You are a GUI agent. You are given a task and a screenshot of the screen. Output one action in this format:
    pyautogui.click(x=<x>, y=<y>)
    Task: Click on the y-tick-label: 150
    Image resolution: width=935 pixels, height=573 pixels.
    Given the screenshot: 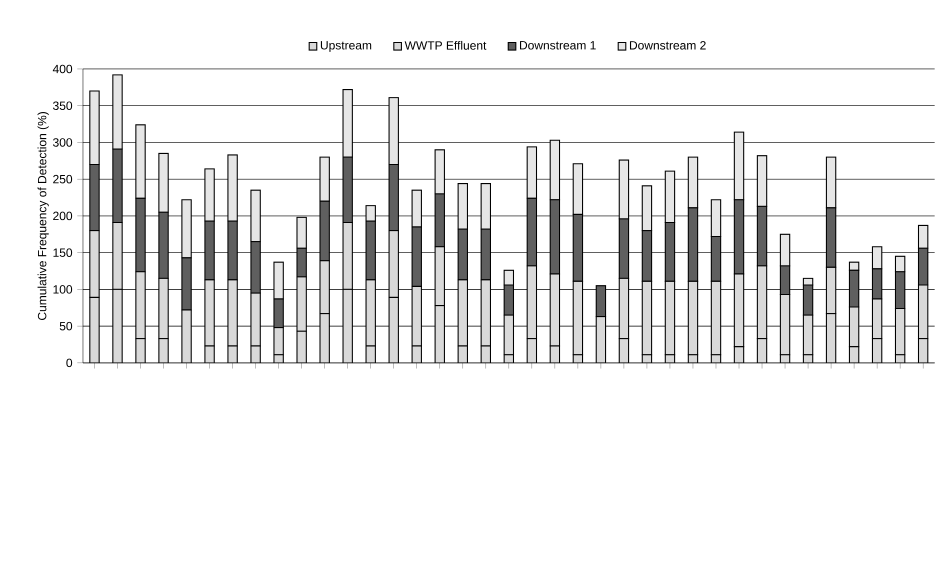 What is the action you would take?
    pyautogui.click(x=62, y=253)
    